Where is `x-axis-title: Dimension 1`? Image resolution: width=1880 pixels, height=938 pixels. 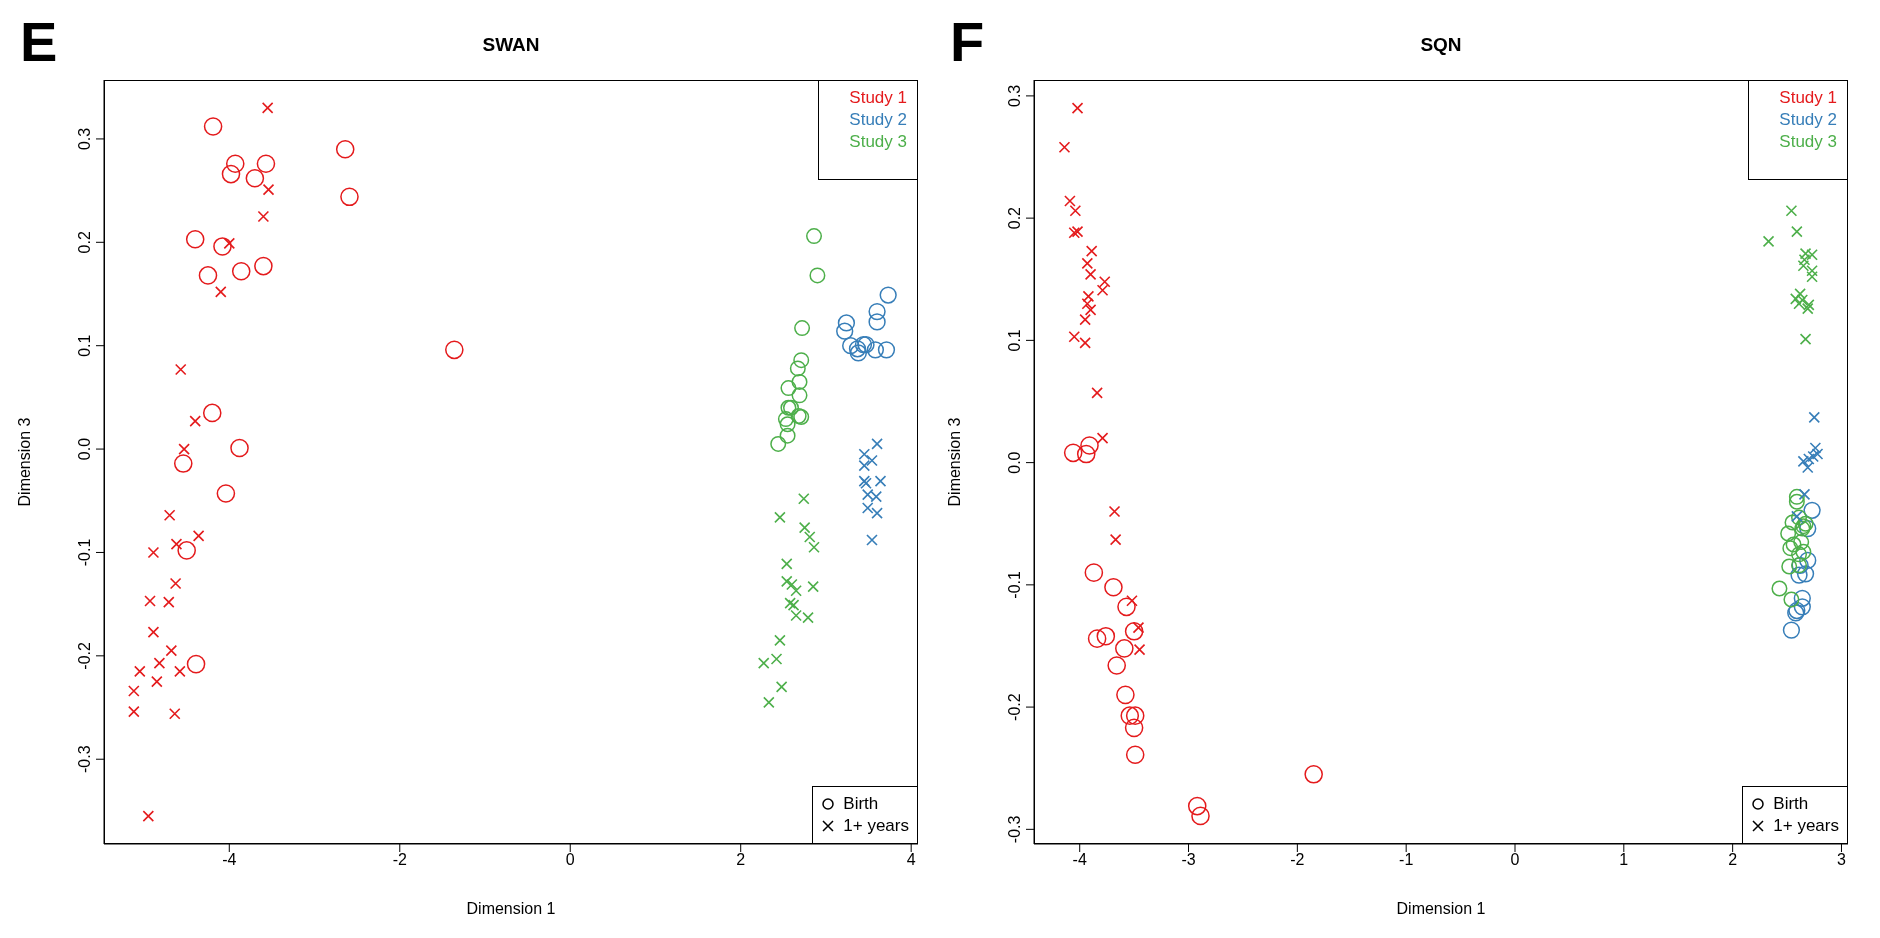
x-axis-title: Dimension 1 is located at coordinates (511, 908).